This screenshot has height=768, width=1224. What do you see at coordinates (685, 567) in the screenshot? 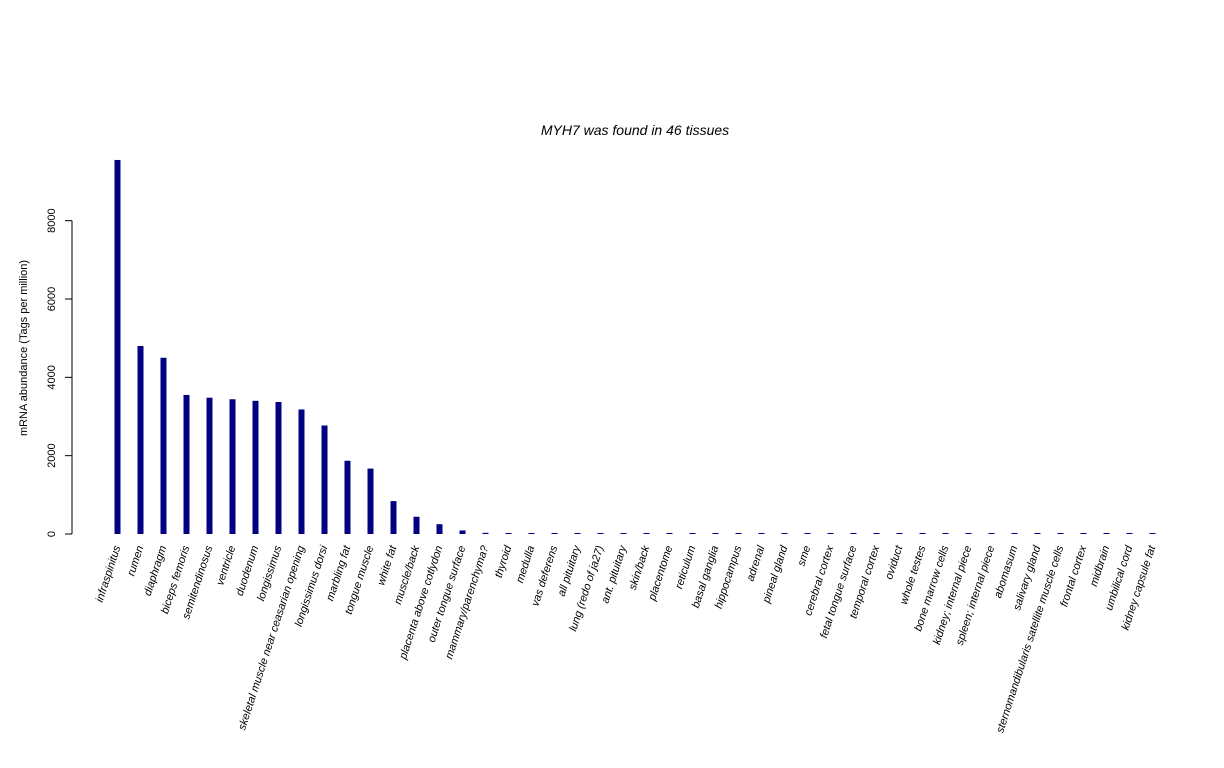
I see `x-tick-label: reticulum` at bounding box center [685, 567].